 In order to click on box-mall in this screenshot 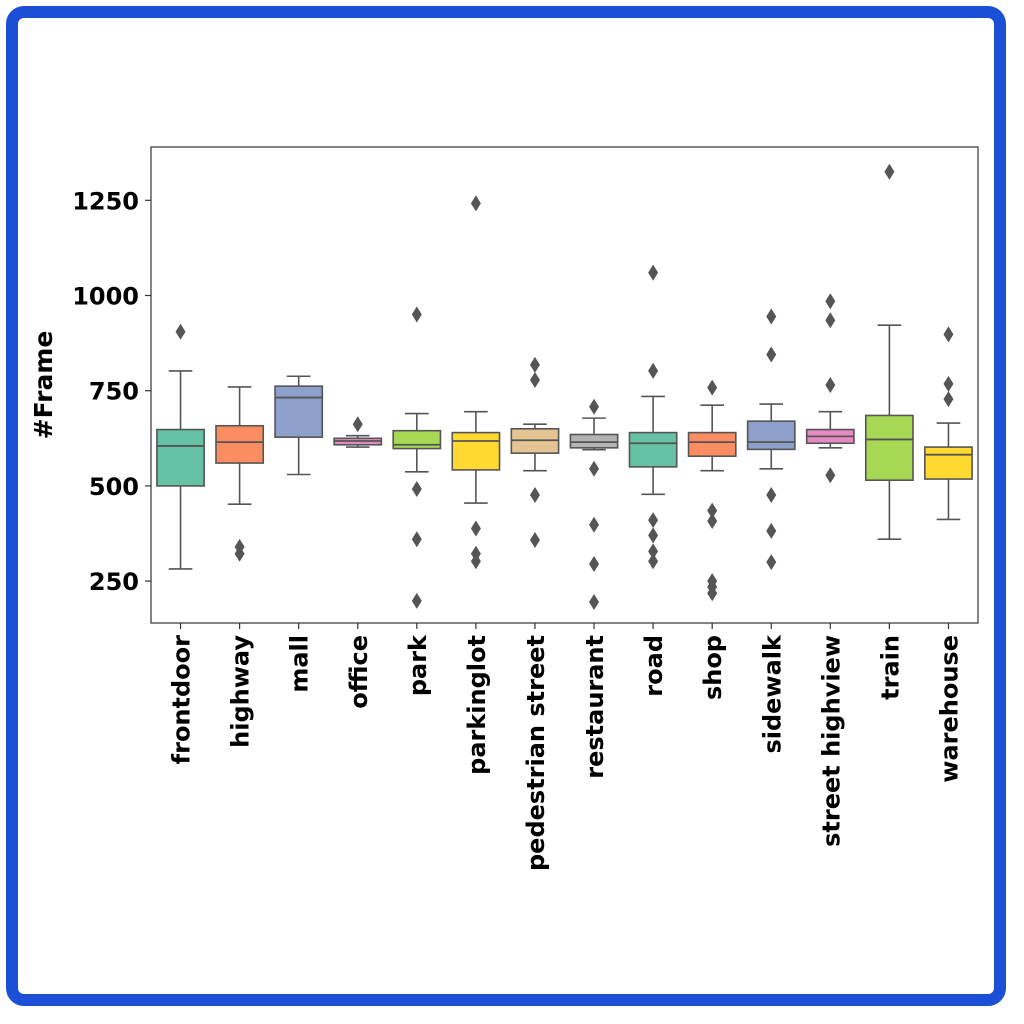, I will do `click(299, 425)`.